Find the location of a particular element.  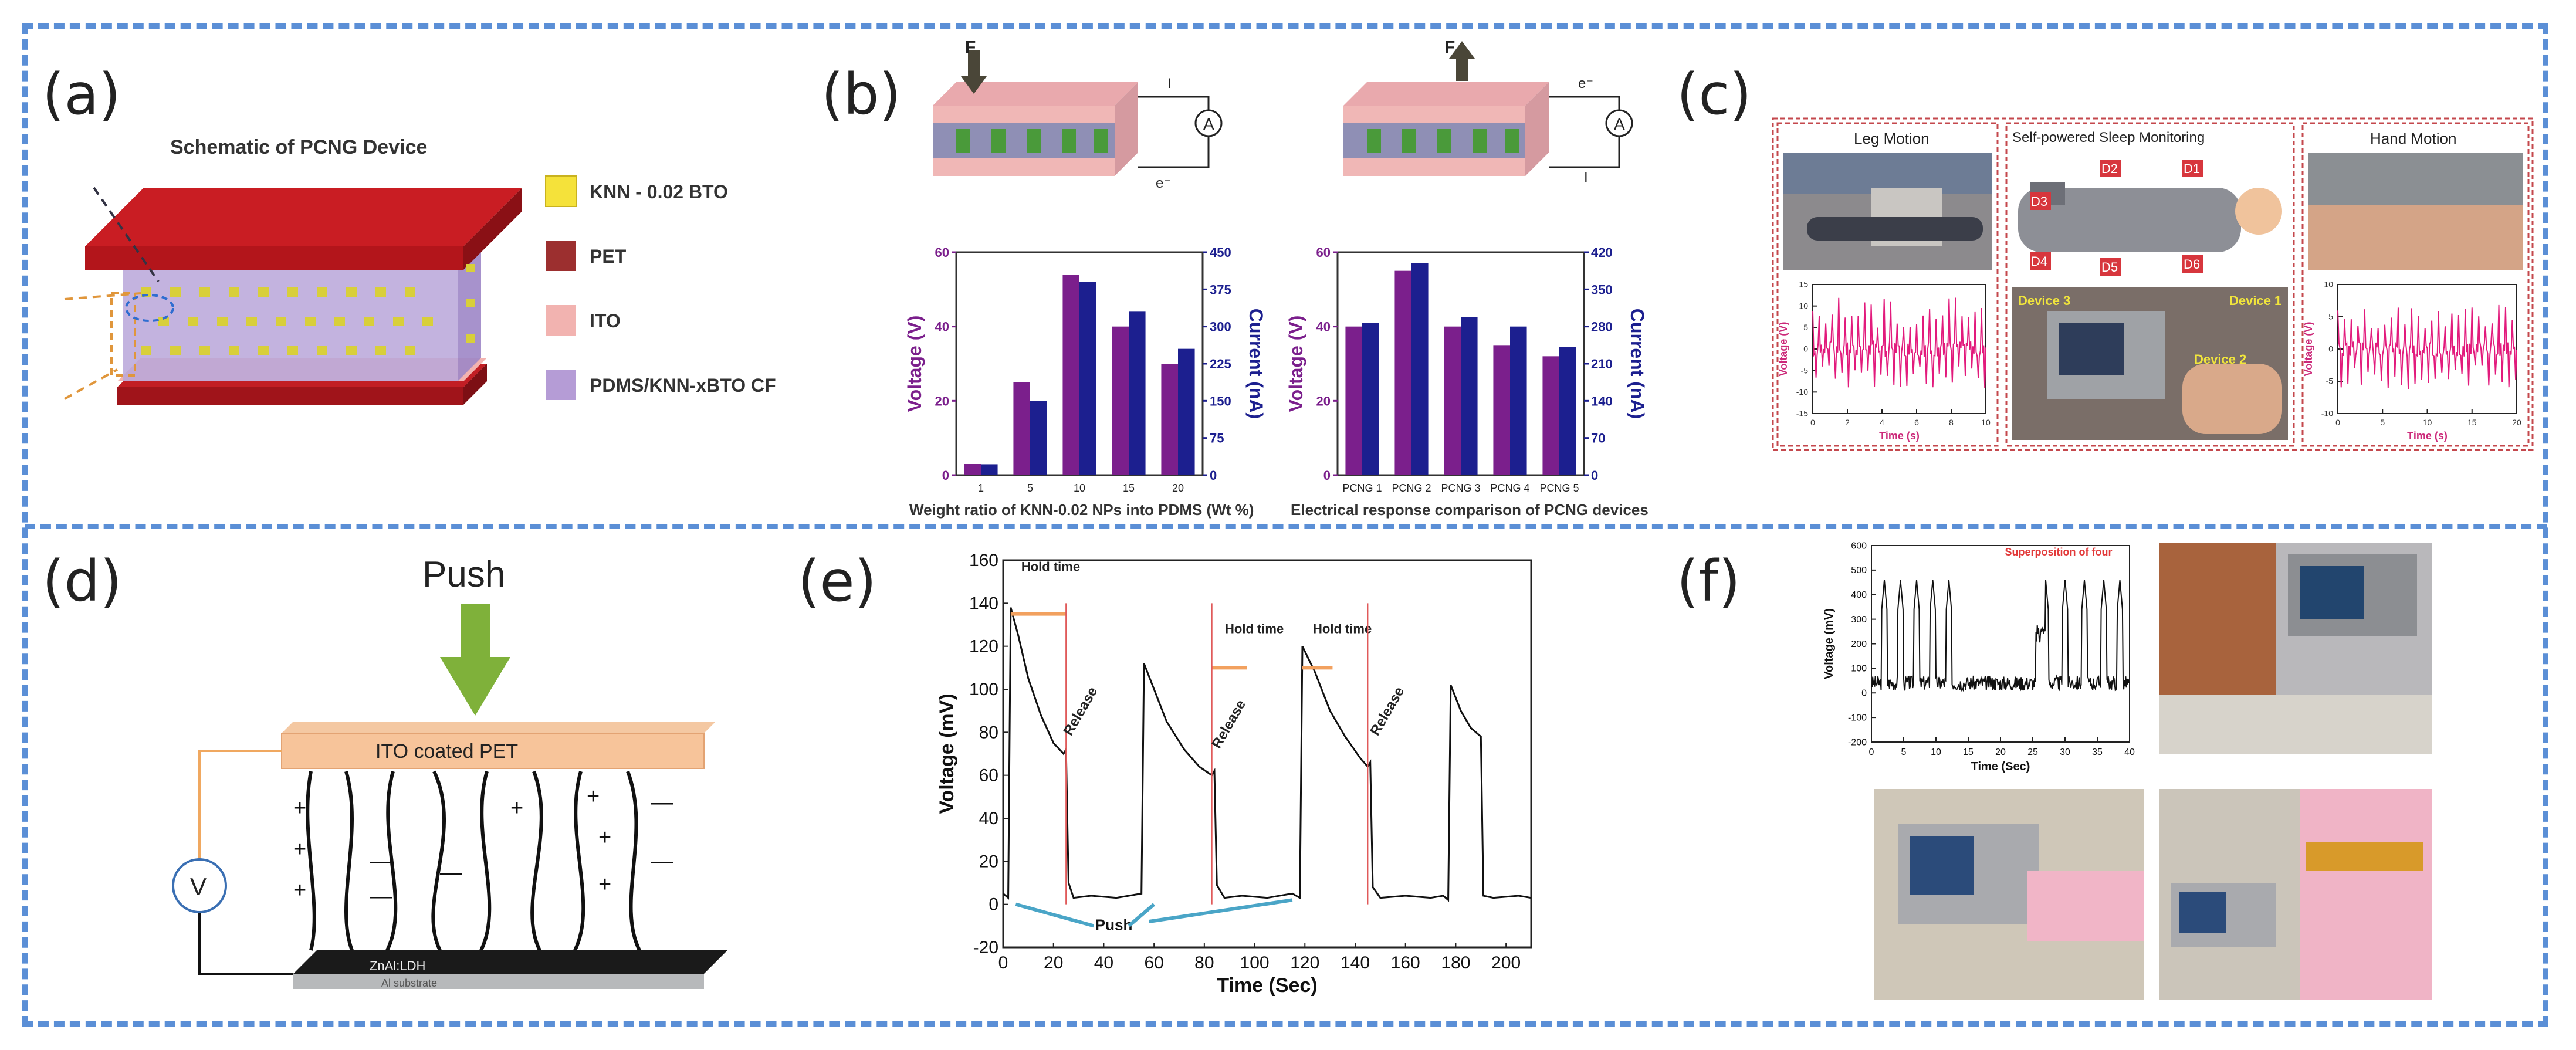

y-tick-label: -15 is located at coordinates (1802, 413).